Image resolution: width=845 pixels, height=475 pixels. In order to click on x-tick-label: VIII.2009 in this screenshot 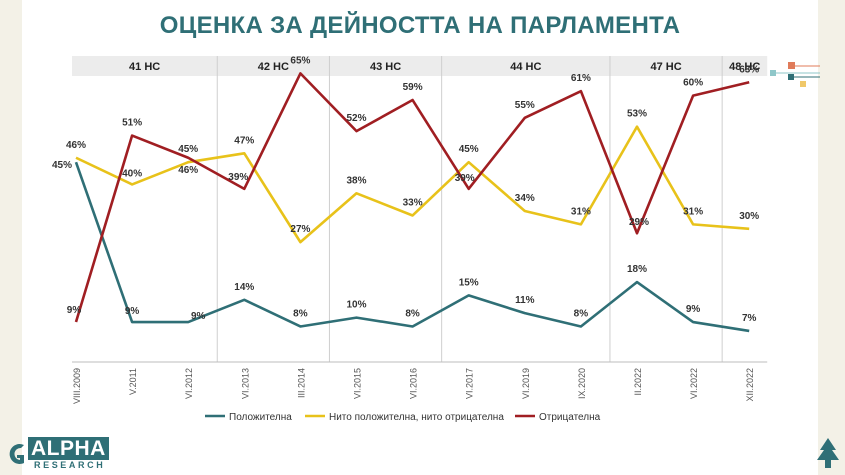, I will do `click(77, 386)`.